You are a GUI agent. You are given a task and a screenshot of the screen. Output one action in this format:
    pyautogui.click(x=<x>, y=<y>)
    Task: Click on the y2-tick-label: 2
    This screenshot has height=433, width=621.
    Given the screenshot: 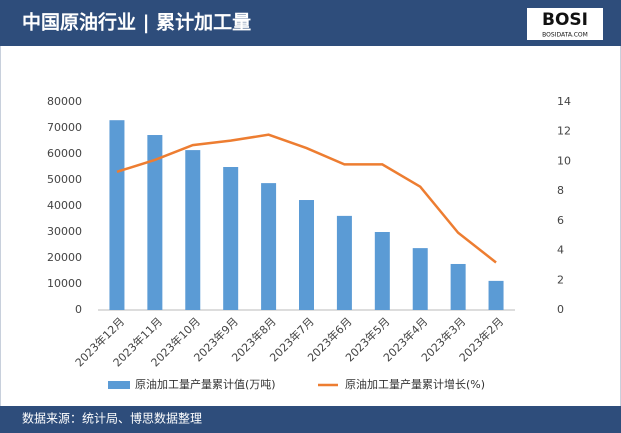 What is the action you would take?
    pyautogui.click(x=560, y=279)
    